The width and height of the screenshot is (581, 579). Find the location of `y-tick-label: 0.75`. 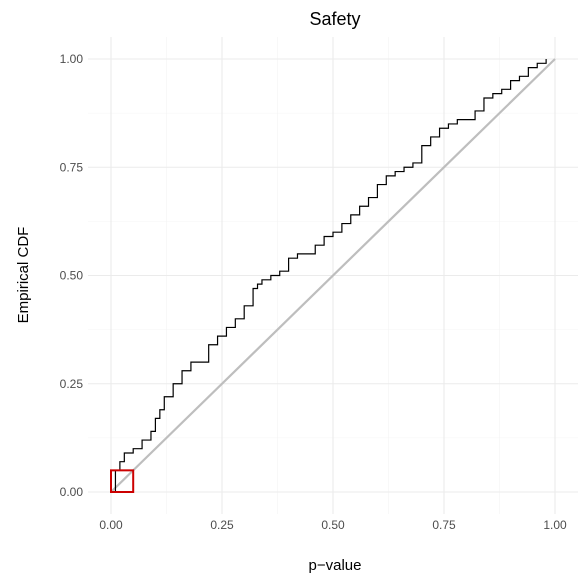

y-tick-label: 0.75 is located at coordinates (72, 167).